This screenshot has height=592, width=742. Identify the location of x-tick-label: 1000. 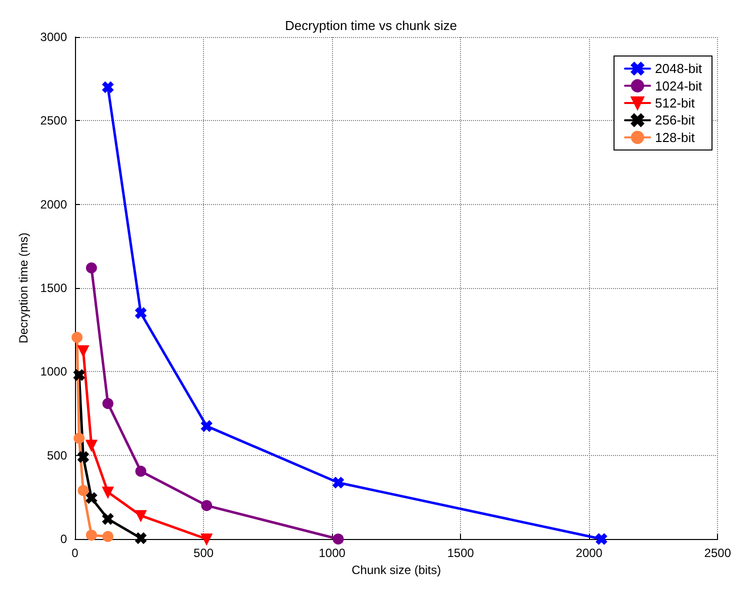
(332, 553).